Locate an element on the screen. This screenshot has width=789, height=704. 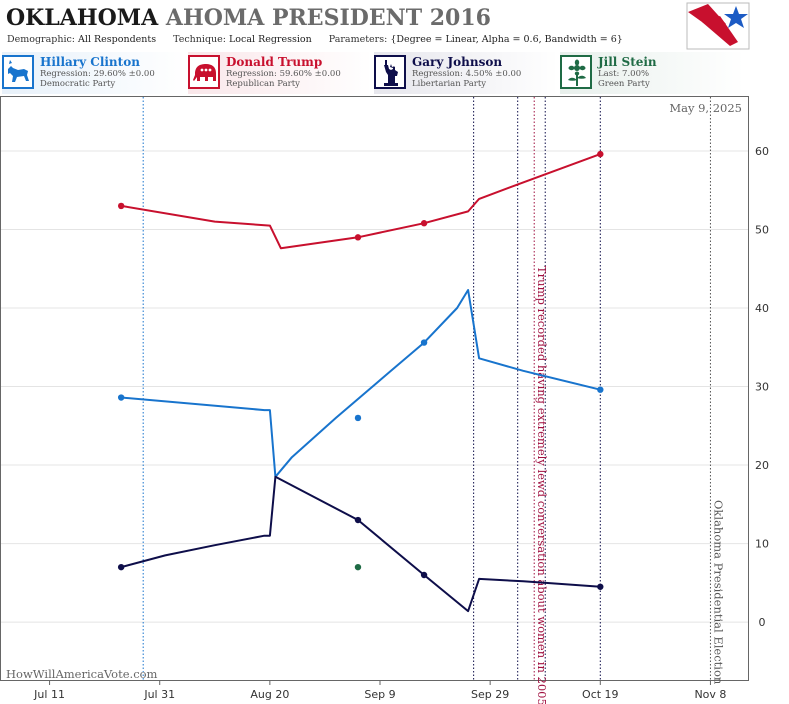
trump-icon-box is located at coordinates (204, 72).